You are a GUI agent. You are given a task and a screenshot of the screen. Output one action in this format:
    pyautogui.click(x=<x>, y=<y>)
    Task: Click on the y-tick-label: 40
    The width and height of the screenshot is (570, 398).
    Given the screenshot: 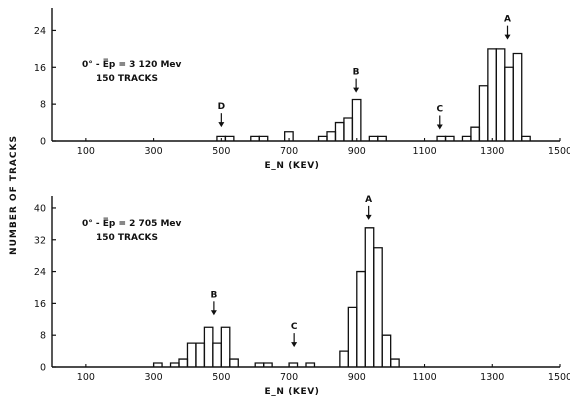 What is the action you would take?
    pyautogui.click(x=40, y=208)
    